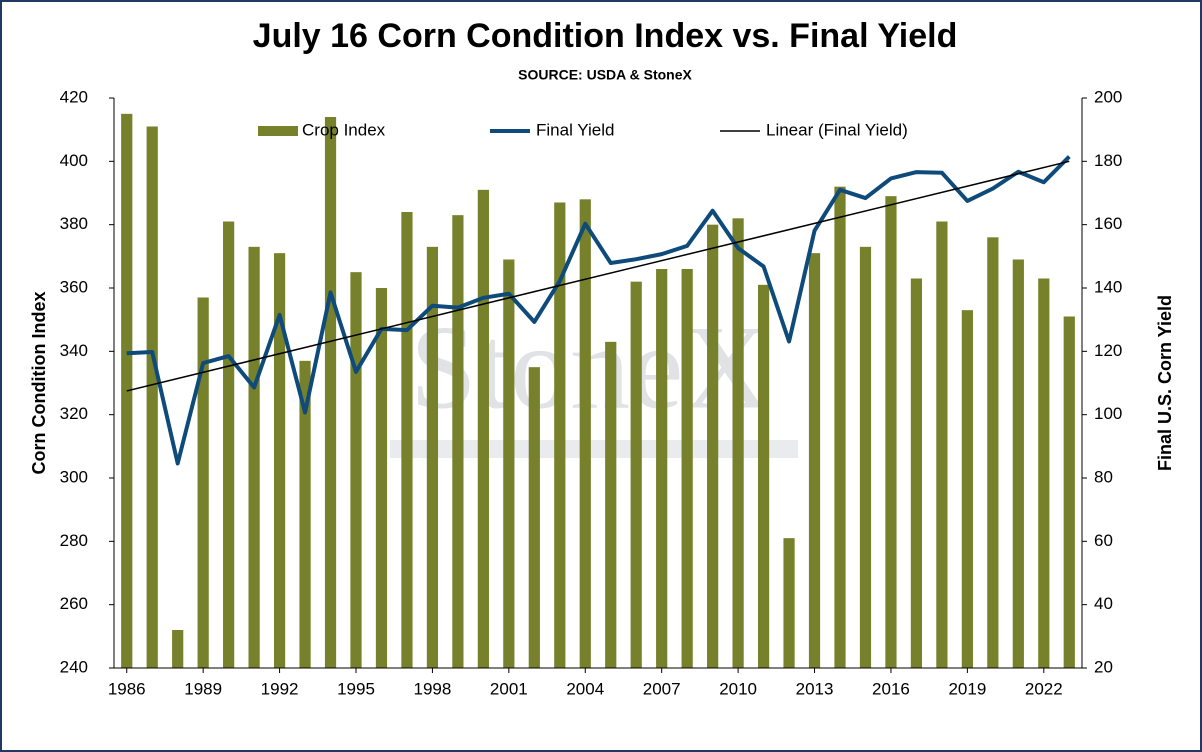  What do you see at coordinates (74, 540) in the screenshot?
I see `y-tick-label: 280` at bounding box center [74, 540].